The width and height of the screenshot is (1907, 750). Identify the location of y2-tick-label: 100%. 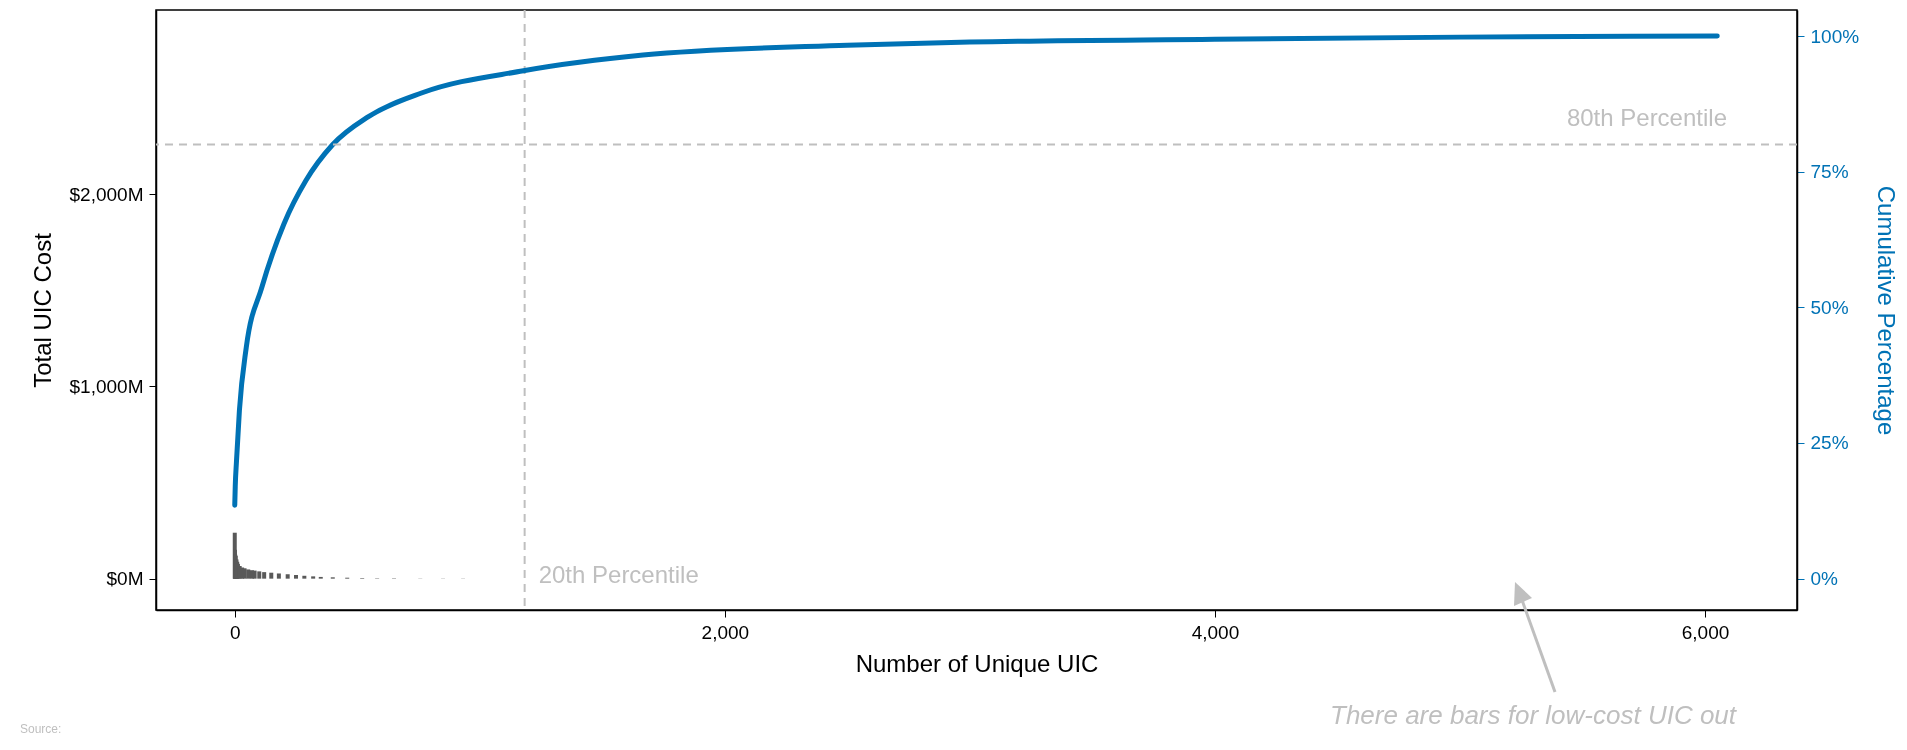
(1835, 36).